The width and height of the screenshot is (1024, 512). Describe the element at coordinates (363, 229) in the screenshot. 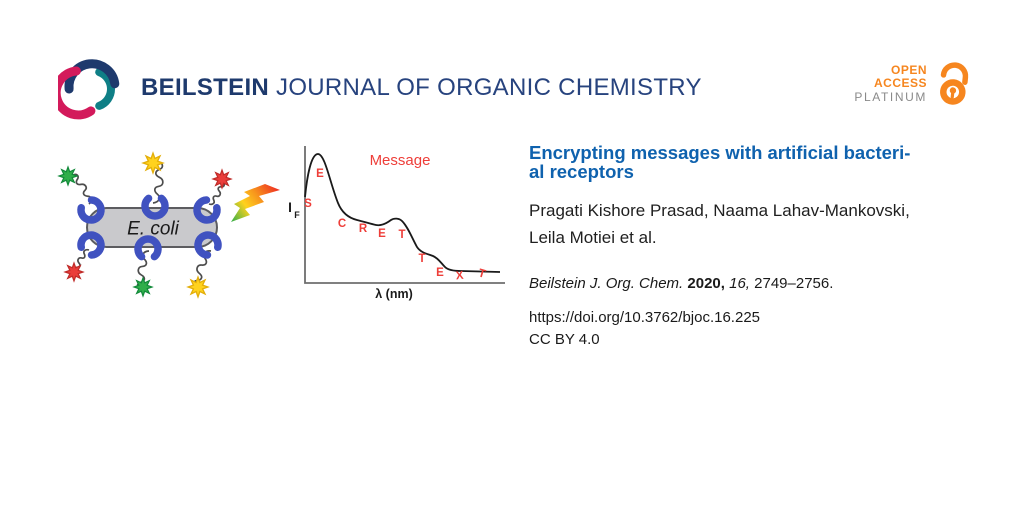

I see `secret-letter: R` at that location.